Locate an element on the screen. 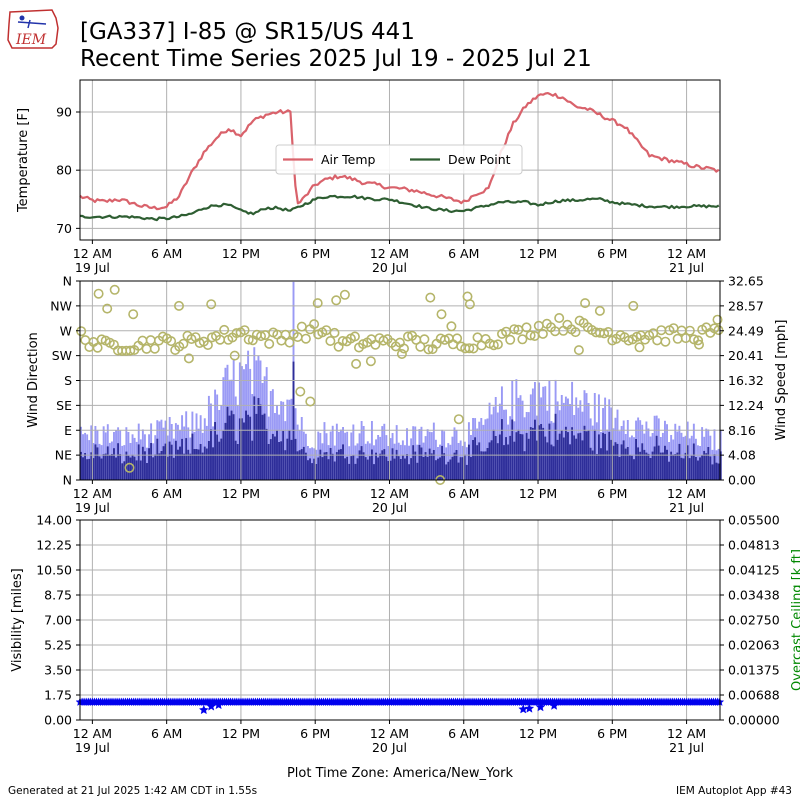  x-tick-date-label: 19 Jul is located at coordinates (92, 747).